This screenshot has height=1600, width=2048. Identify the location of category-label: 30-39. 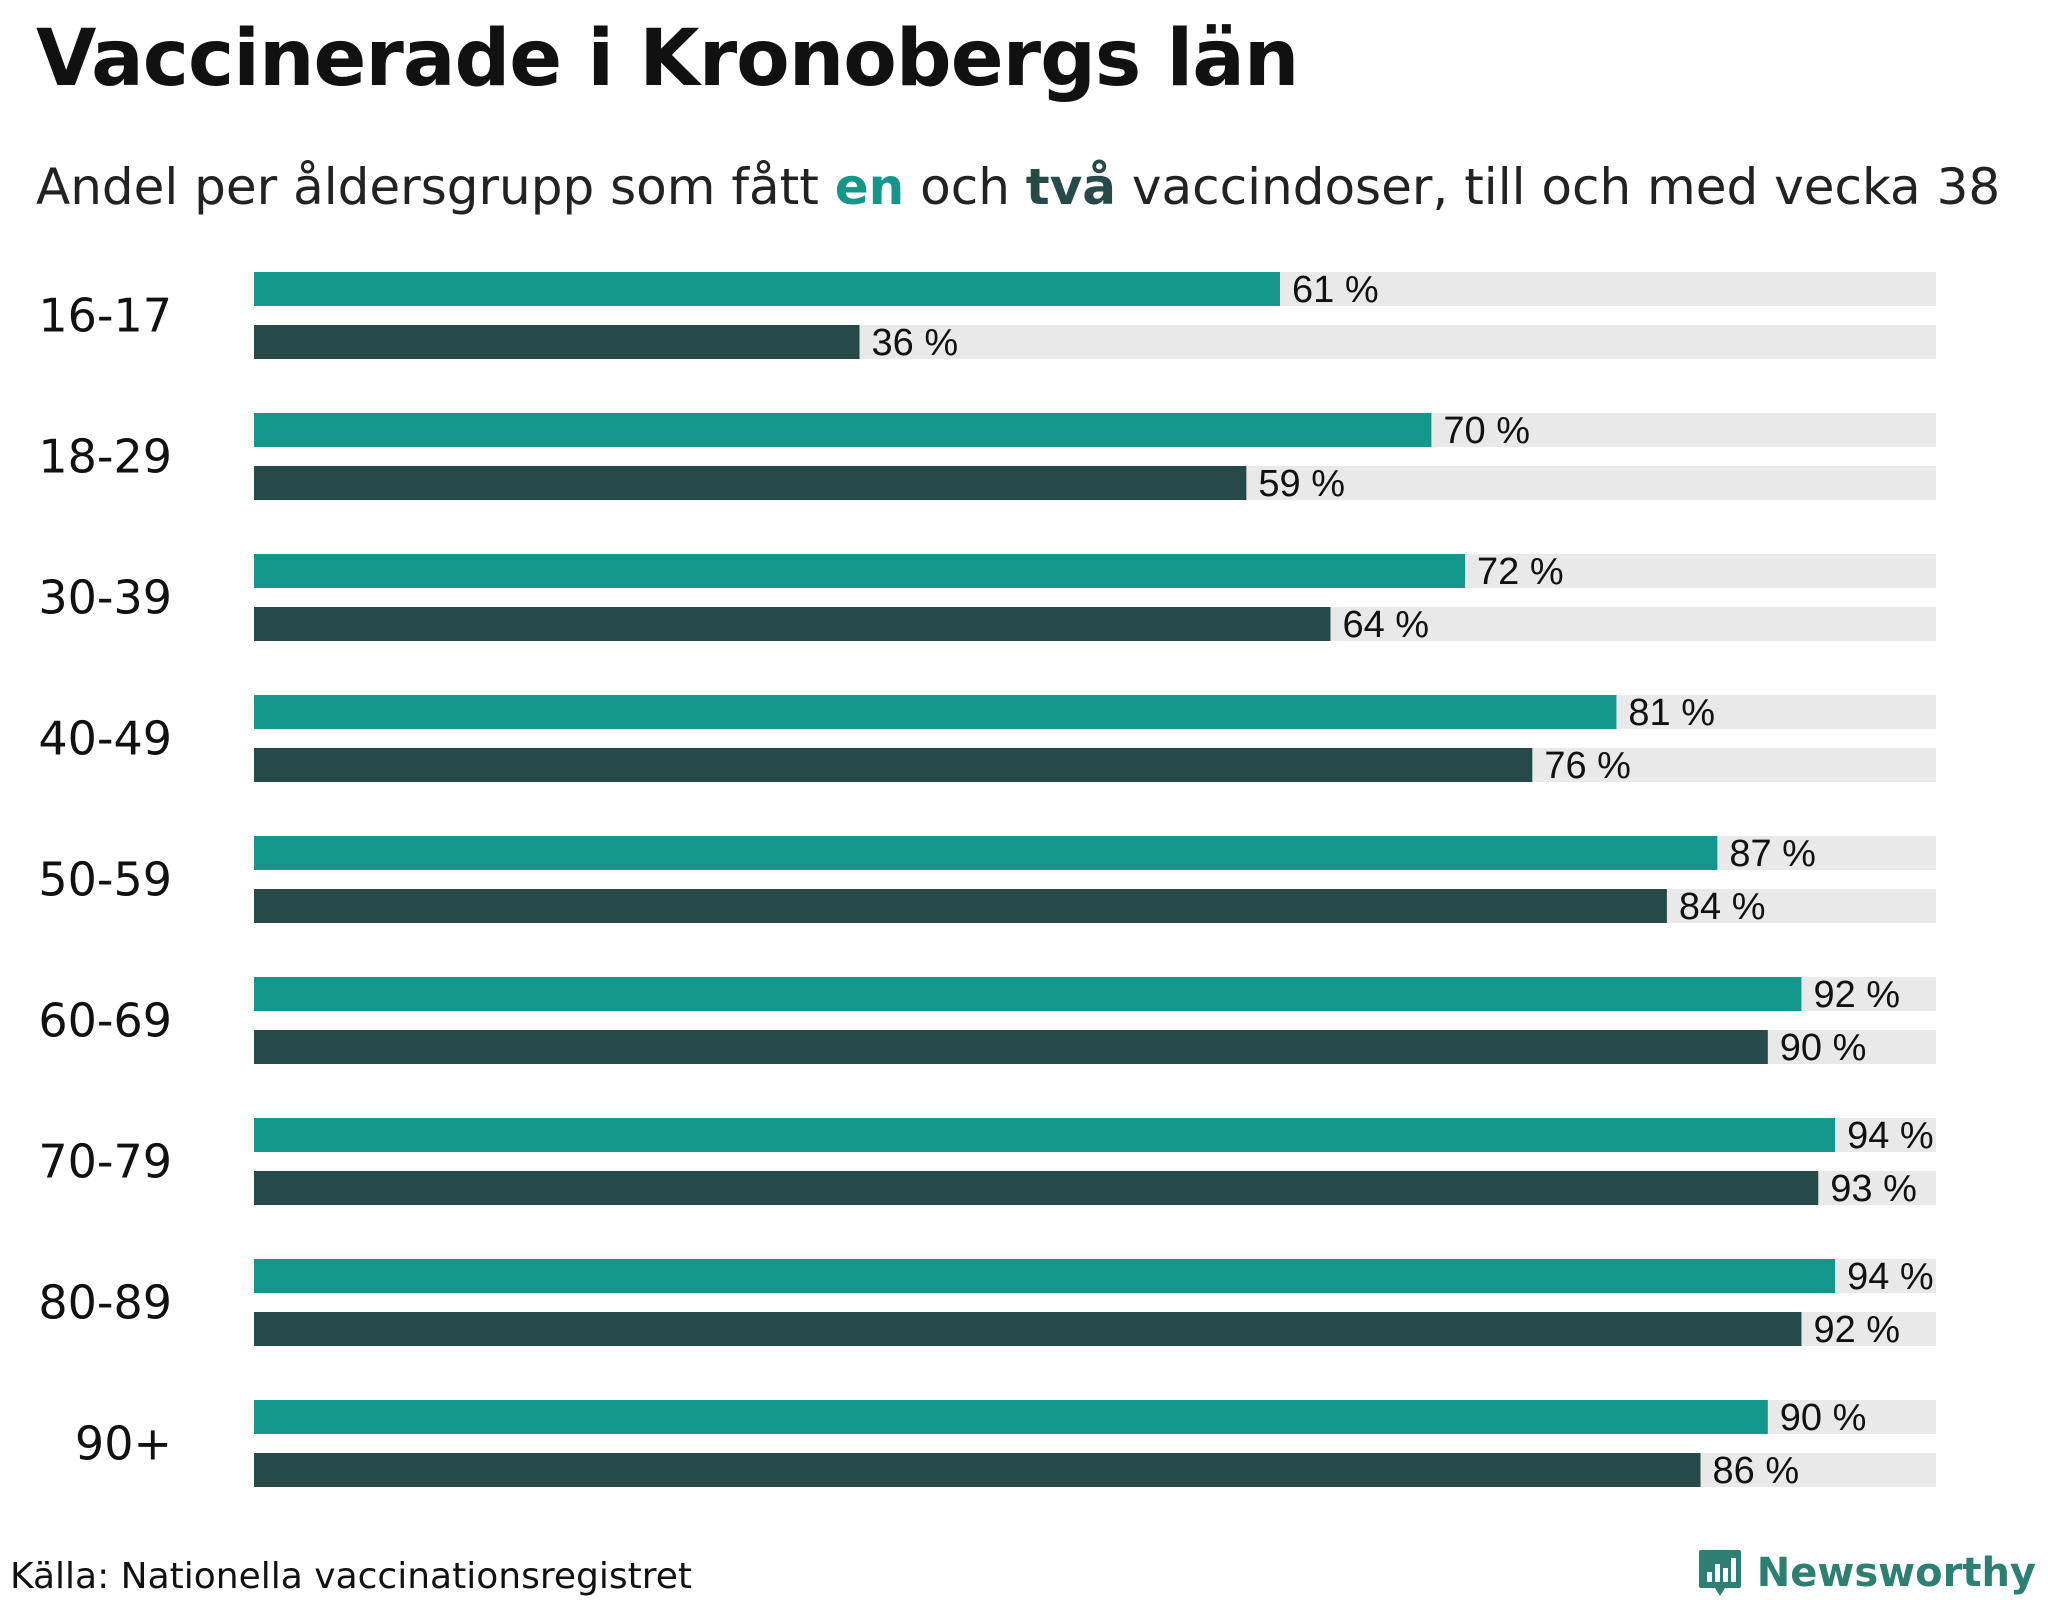
(105, 598).